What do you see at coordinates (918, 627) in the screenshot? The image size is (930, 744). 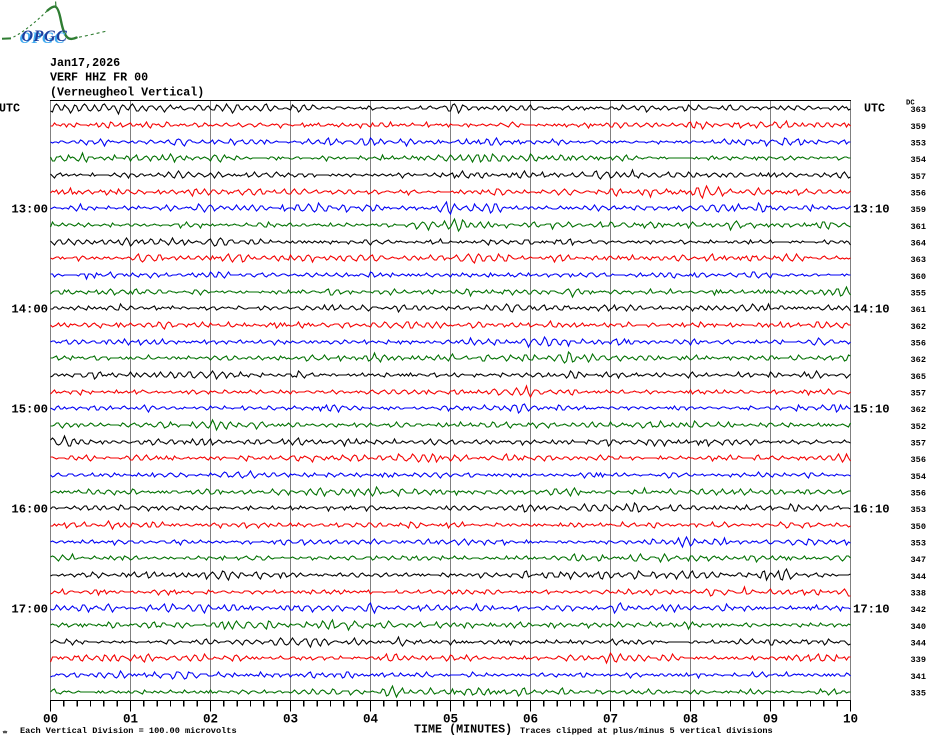 I see `svg-text: 340` at bounding box center [918, 627].